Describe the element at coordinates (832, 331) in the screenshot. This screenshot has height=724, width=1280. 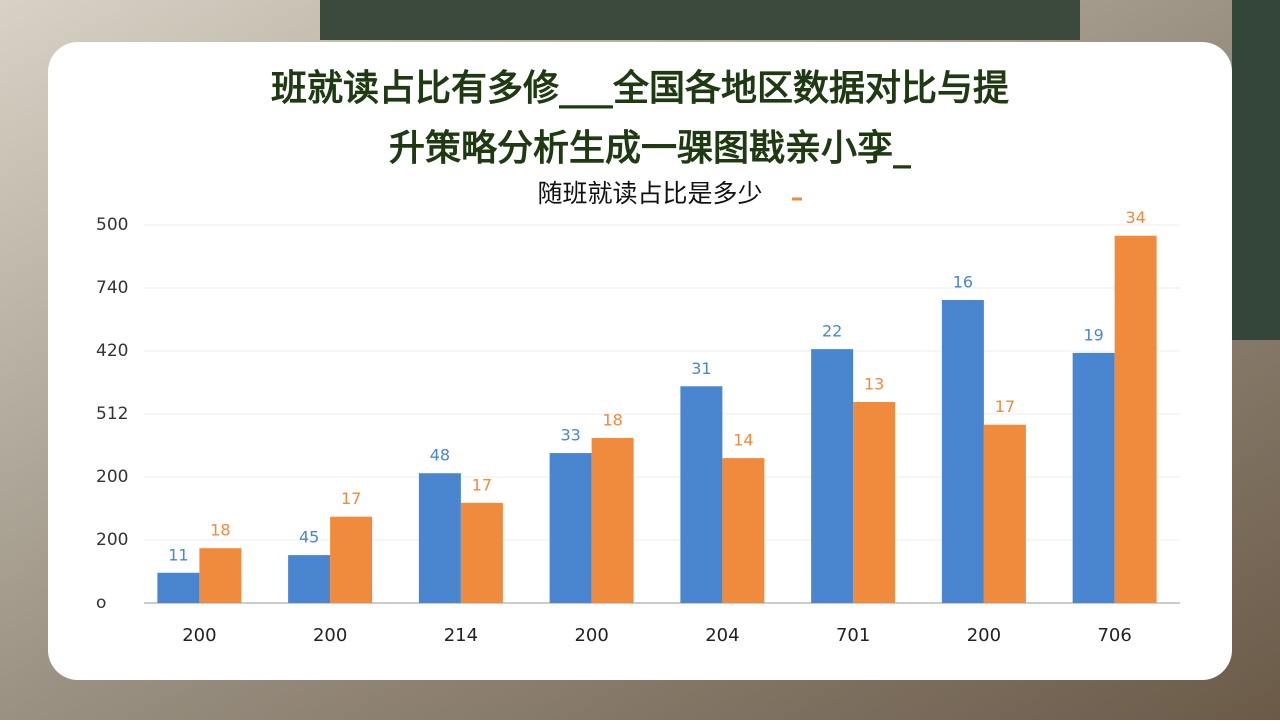
I see `bar-label: 22` at that location.